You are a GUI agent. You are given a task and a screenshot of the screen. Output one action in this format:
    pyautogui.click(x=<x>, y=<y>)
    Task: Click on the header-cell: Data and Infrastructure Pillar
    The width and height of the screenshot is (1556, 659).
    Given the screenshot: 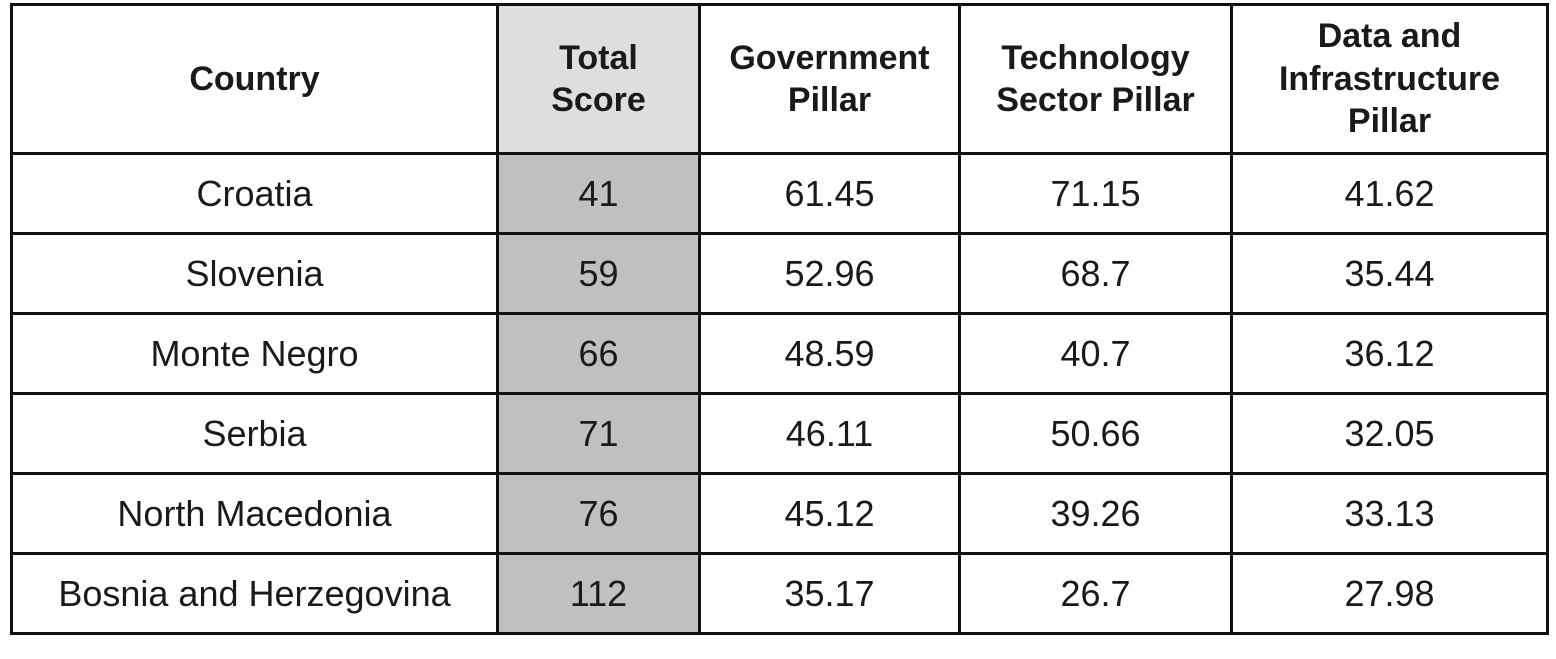 What is the action you would take?
    pyautogui.click(x=1389, y=79)
    